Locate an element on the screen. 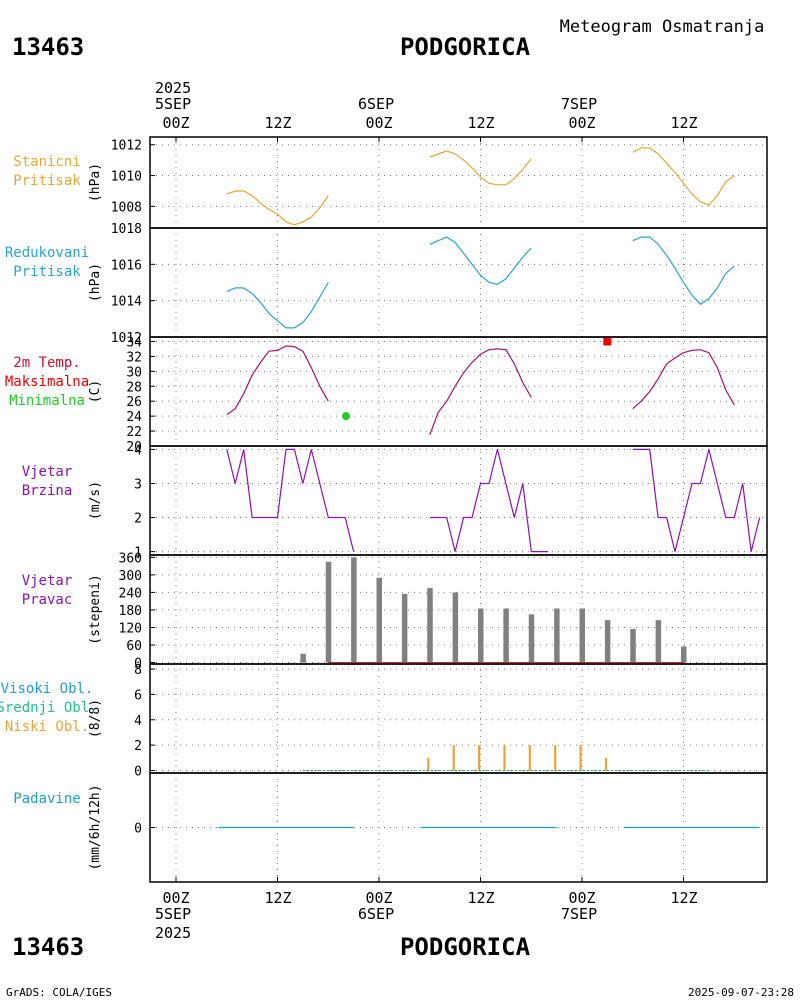  wind_direction-panel-label: Pravac is located at coordinates (47, 600).